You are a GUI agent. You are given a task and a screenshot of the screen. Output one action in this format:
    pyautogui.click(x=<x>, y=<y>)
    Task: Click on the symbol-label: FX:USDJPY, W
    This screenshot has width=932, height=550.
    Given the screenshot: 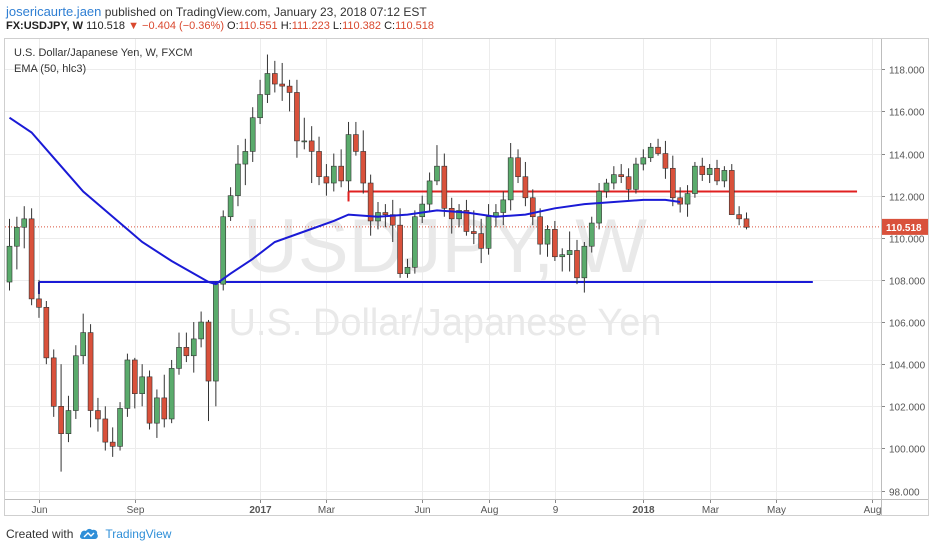 What is the action you would take?
    pyautogui.click(x=45, y=26)
    